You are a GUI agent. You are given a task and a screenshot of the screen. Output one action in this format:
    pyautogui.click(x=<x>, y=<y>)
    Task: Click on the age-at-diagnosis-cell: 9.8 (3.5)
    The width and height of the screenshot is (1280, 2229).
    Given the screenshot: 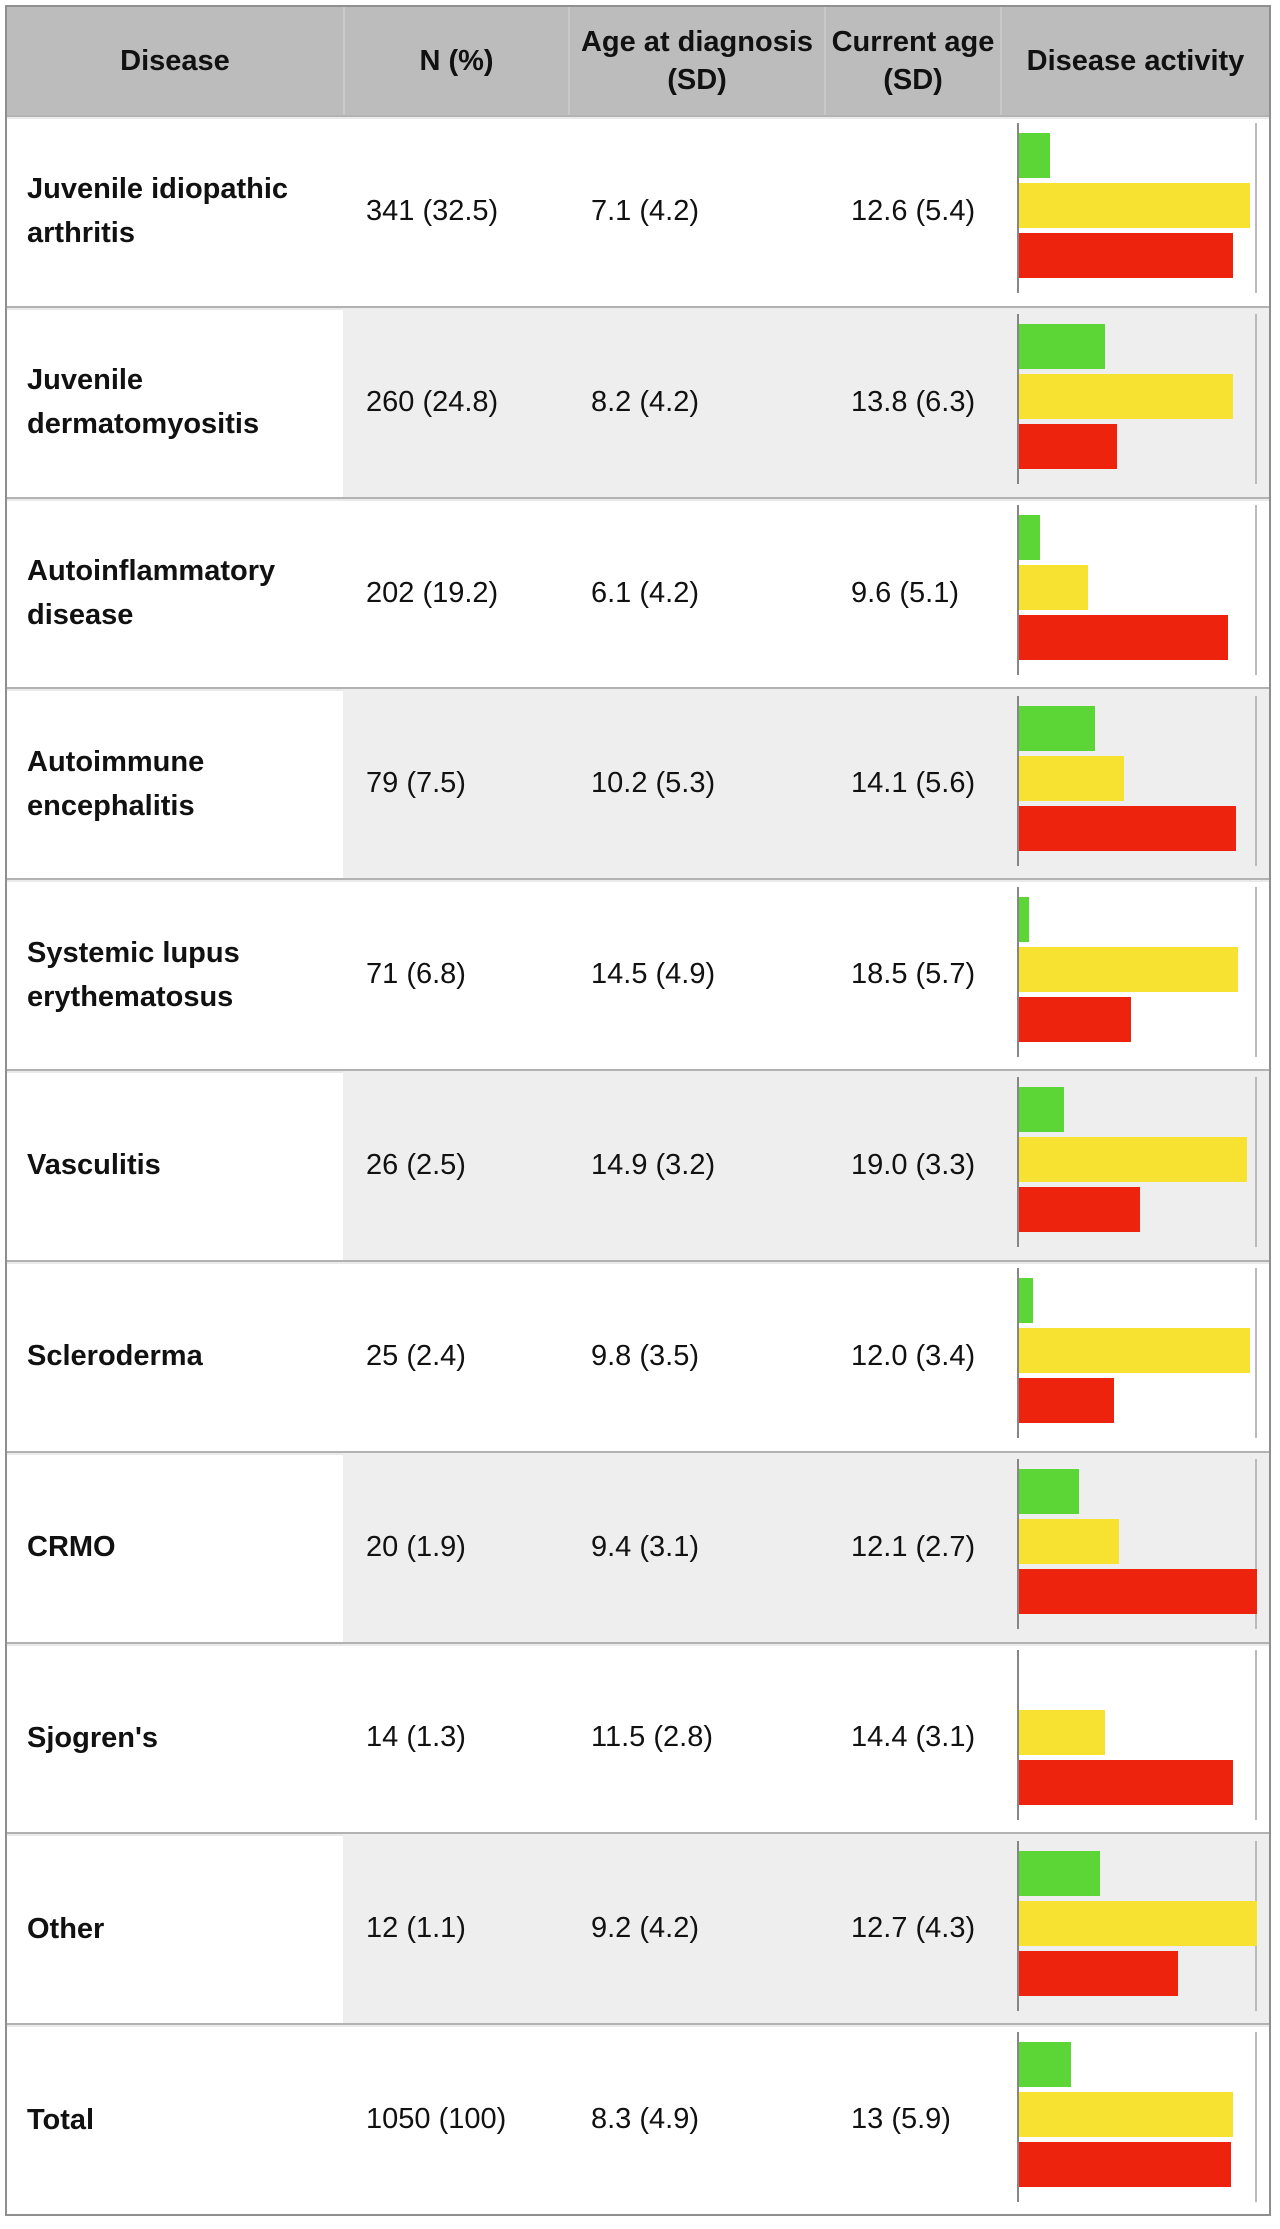 What is the action you would take?
    pyautogui.click(x=696, y=1356)
    